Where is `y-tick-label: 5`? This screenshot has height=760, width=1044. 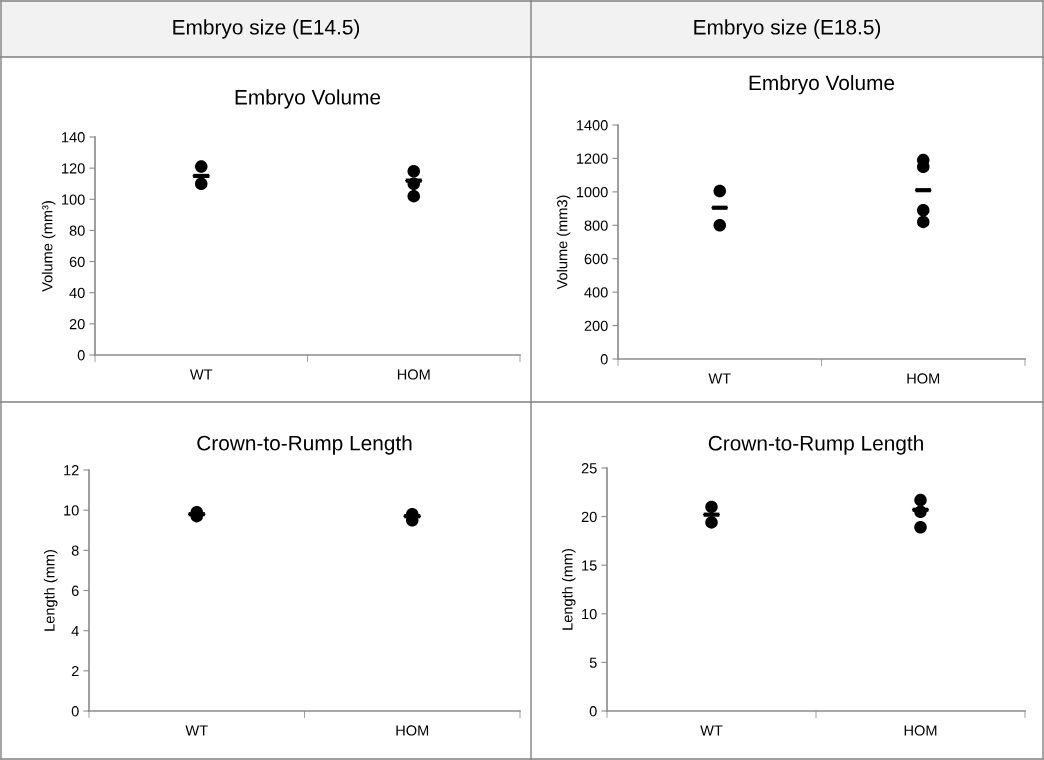 y-tick-label: 5 is located at coordinates (593, 662).